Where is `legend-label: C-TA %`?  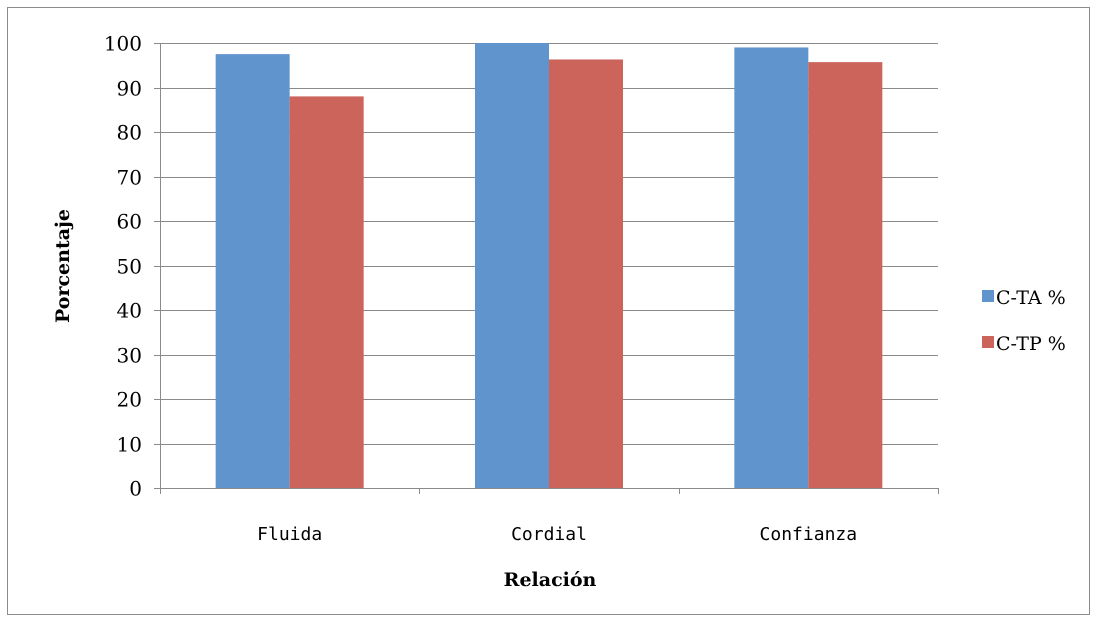 legend-label: C-TA % is located at coordinates (1031, 298).